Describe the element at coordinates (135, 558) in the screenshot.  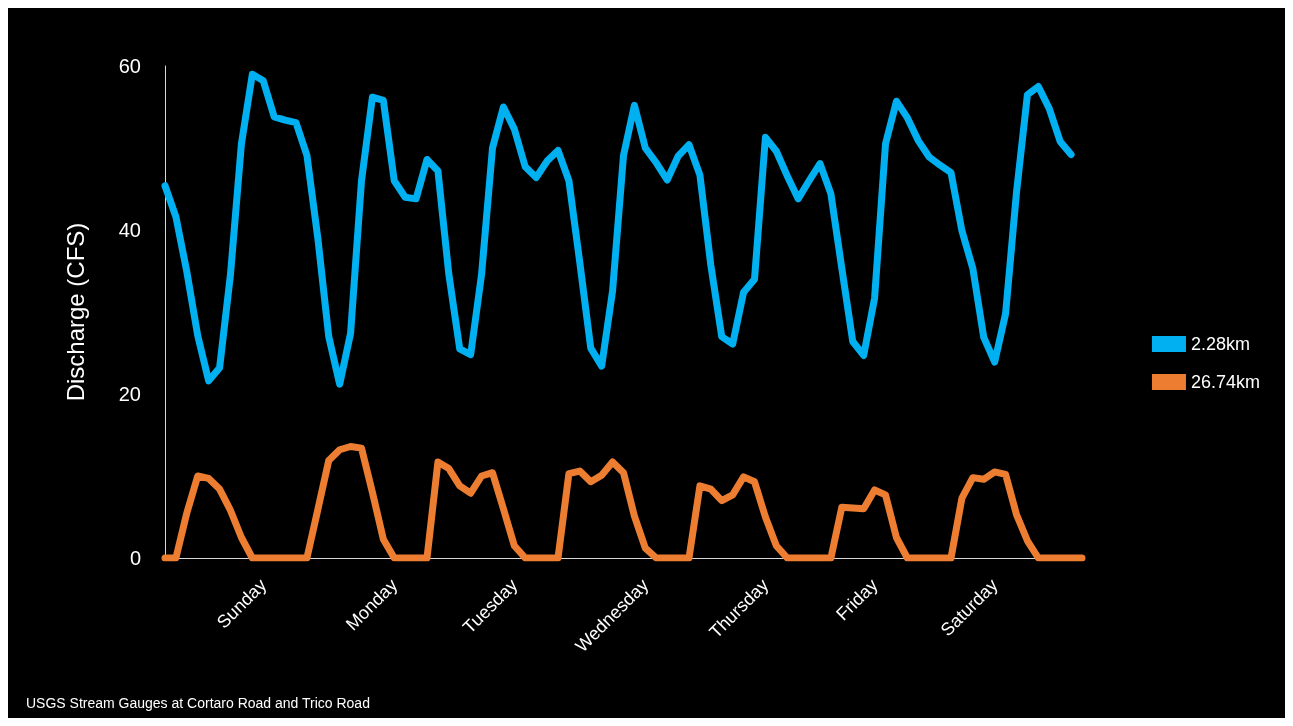
I see `y-tick-label: 0` at that location.